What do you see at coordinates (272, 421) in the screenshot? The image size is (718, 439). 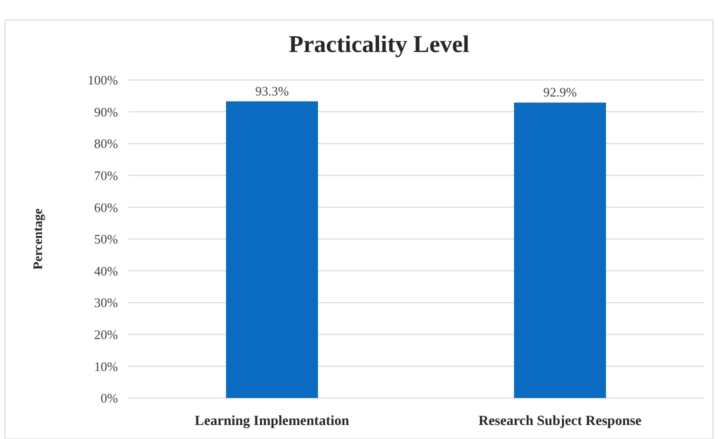 I see `x-tick-label: Learning Implementation` at bounding box center [272, 421].